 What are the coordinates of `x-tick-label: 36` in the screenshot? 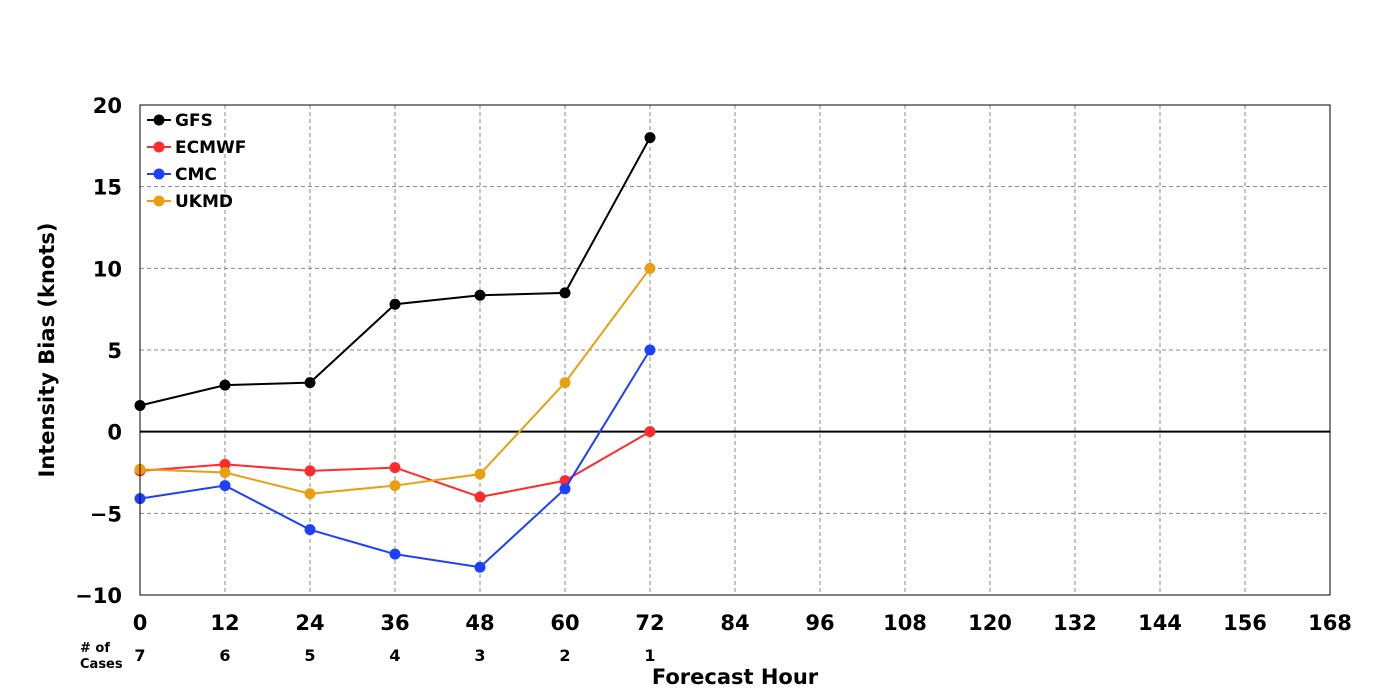 It's located at (394, 623).